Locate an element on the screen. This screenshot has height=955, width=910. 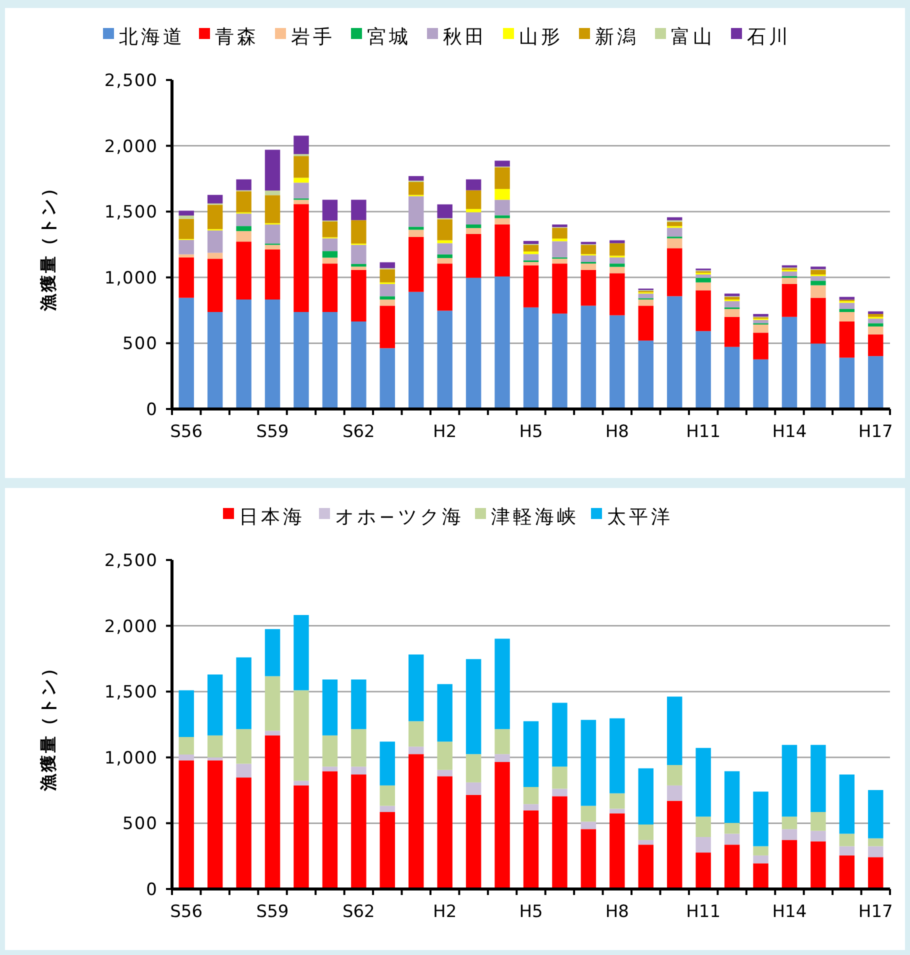
x-tick-label: H11 is located at coordinates (703, 912).